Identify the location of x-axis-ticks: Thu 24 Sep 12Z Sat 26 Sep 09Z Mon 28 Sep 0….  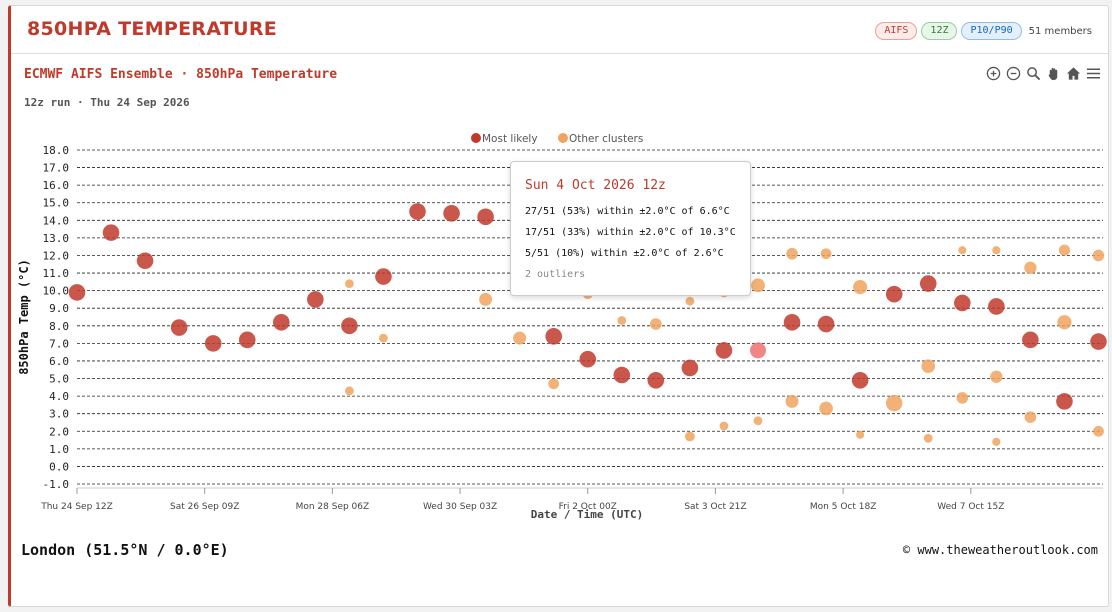
(522, 500).